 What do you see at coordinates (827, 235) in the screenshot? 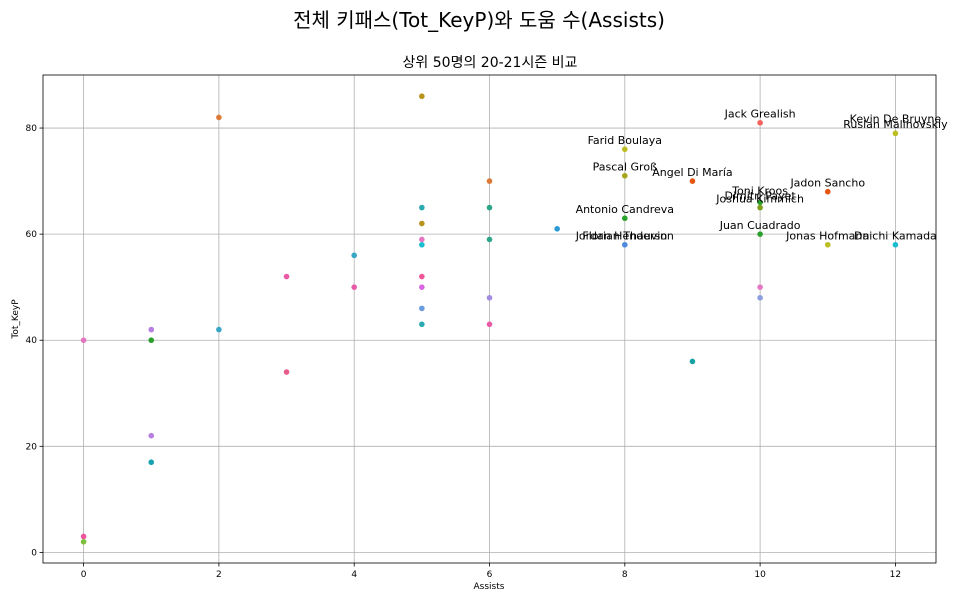
I see `point-annotation: Jonas Hofmann` at bounding box center [827, 235].